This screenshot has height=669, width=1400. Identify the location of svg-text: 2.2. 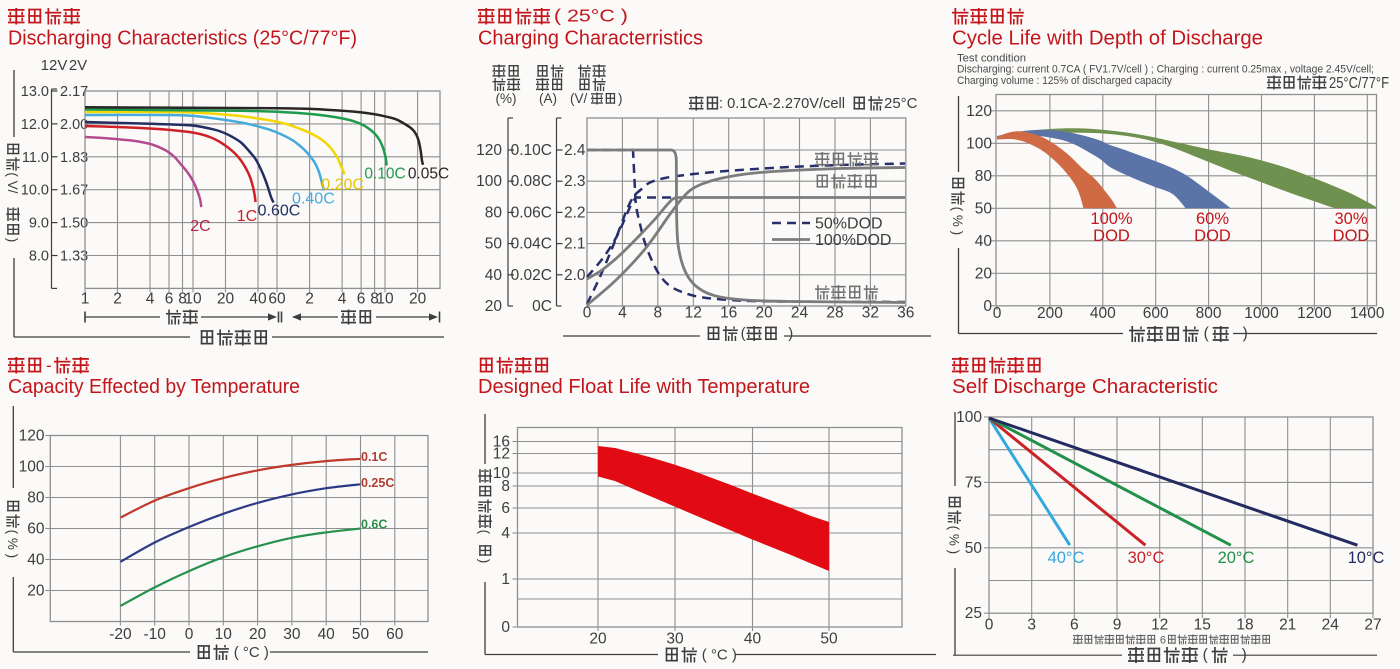
(575, 212).